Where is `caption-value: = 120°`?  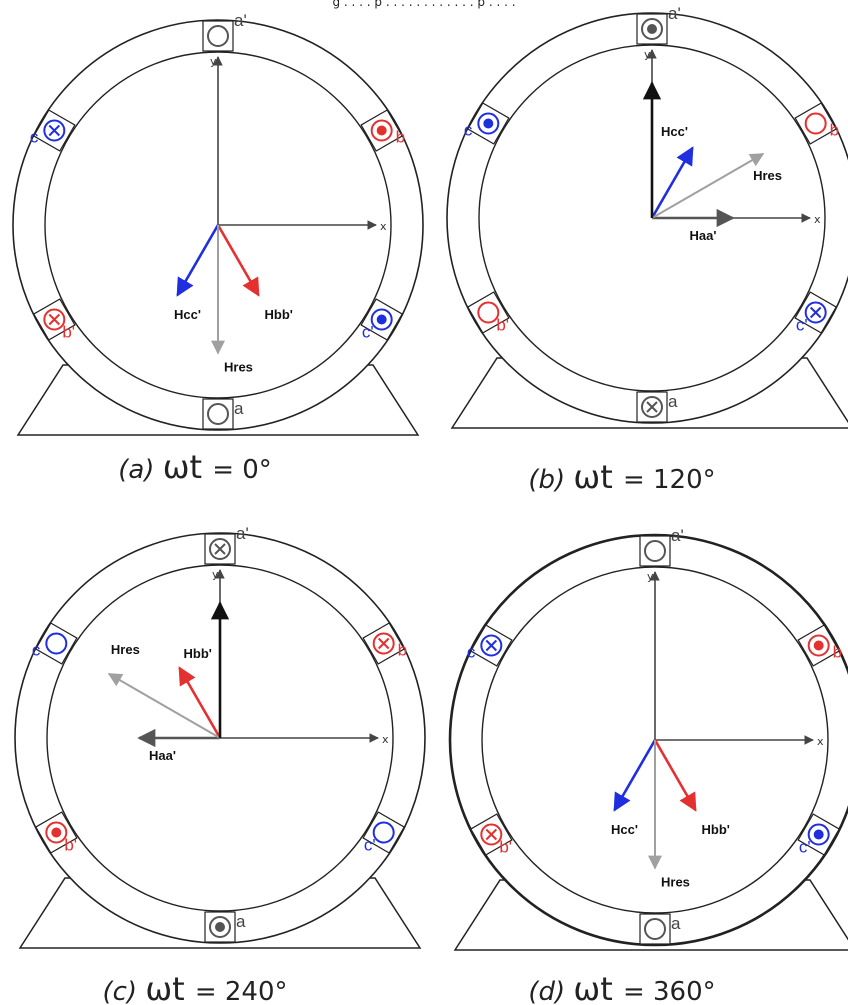 caption-value: = 120° is located at coordinates (669, 480).